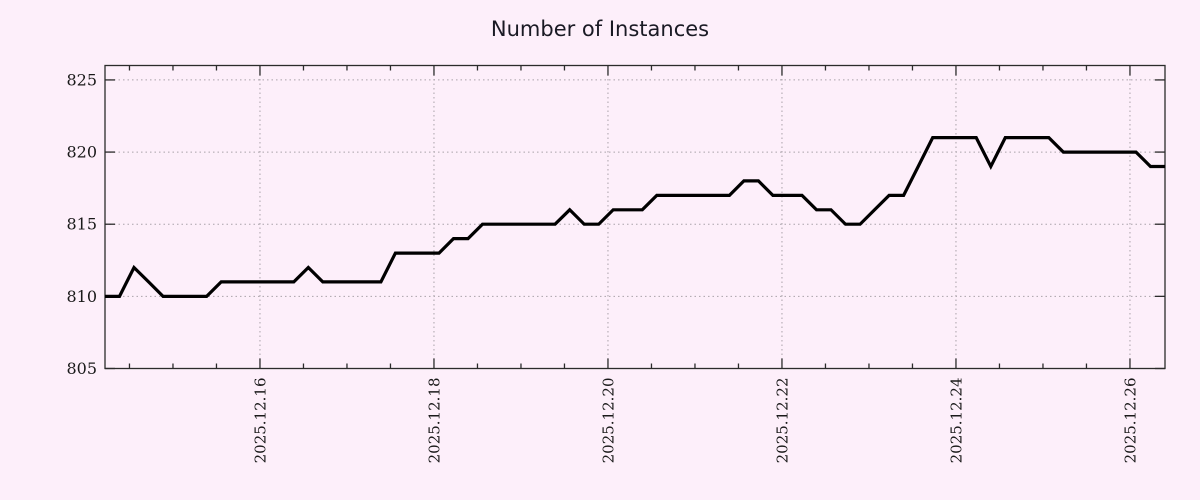  Describe the element at coordinates (81, 296) in the screenshot. I see `y-tick-label: 810` at that location.